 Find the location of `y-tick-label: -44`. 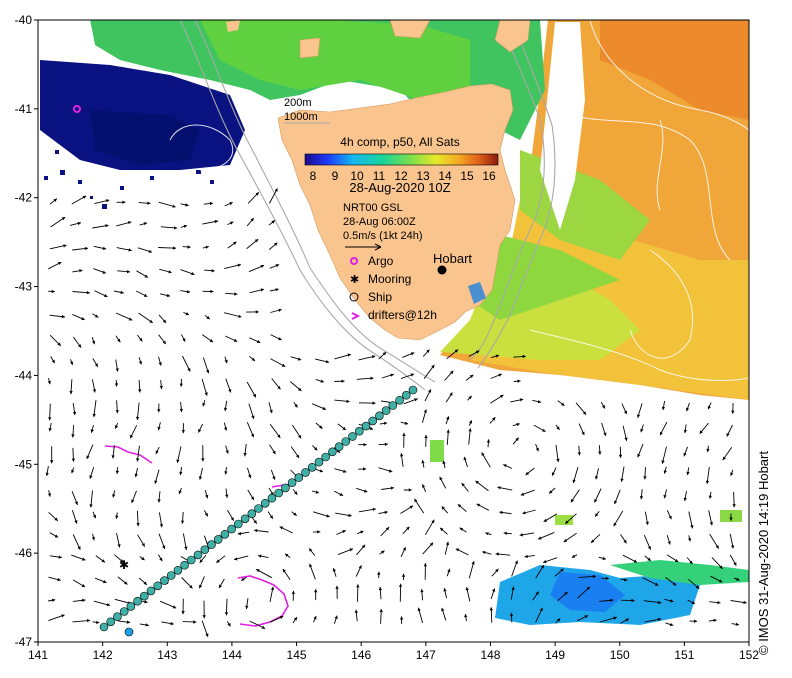

y-tick-label: -44 is located at coordinates (24, 375).